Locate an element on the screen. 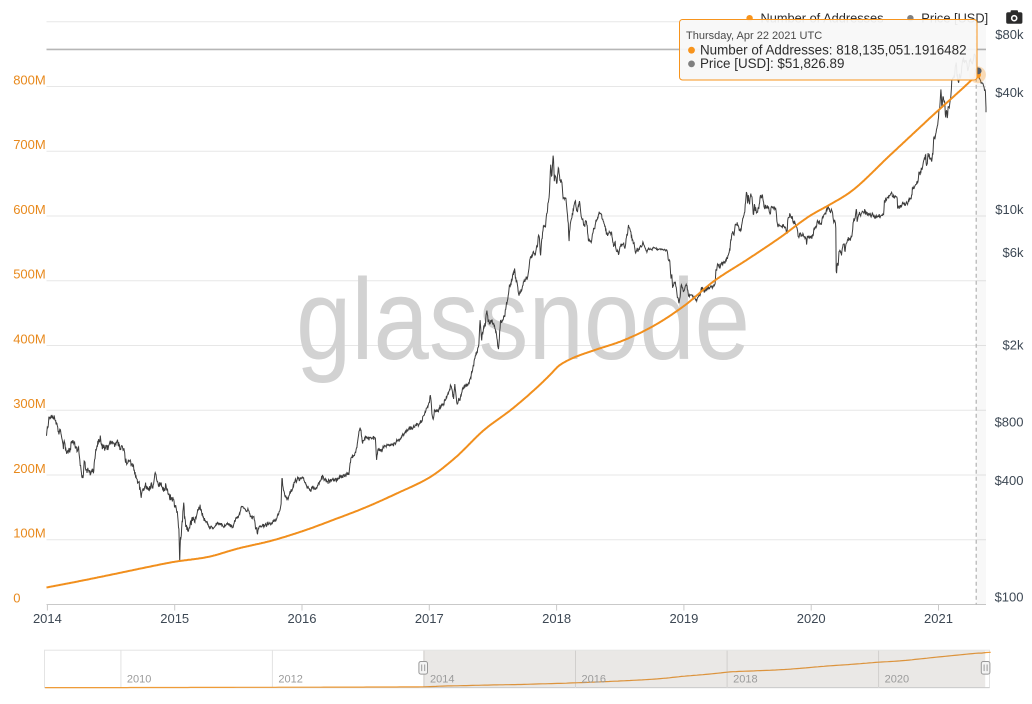 Image resolution: width=1032 pixels, height=704 pixels. svg-text: 2015 is located at coordinates (174, 618).